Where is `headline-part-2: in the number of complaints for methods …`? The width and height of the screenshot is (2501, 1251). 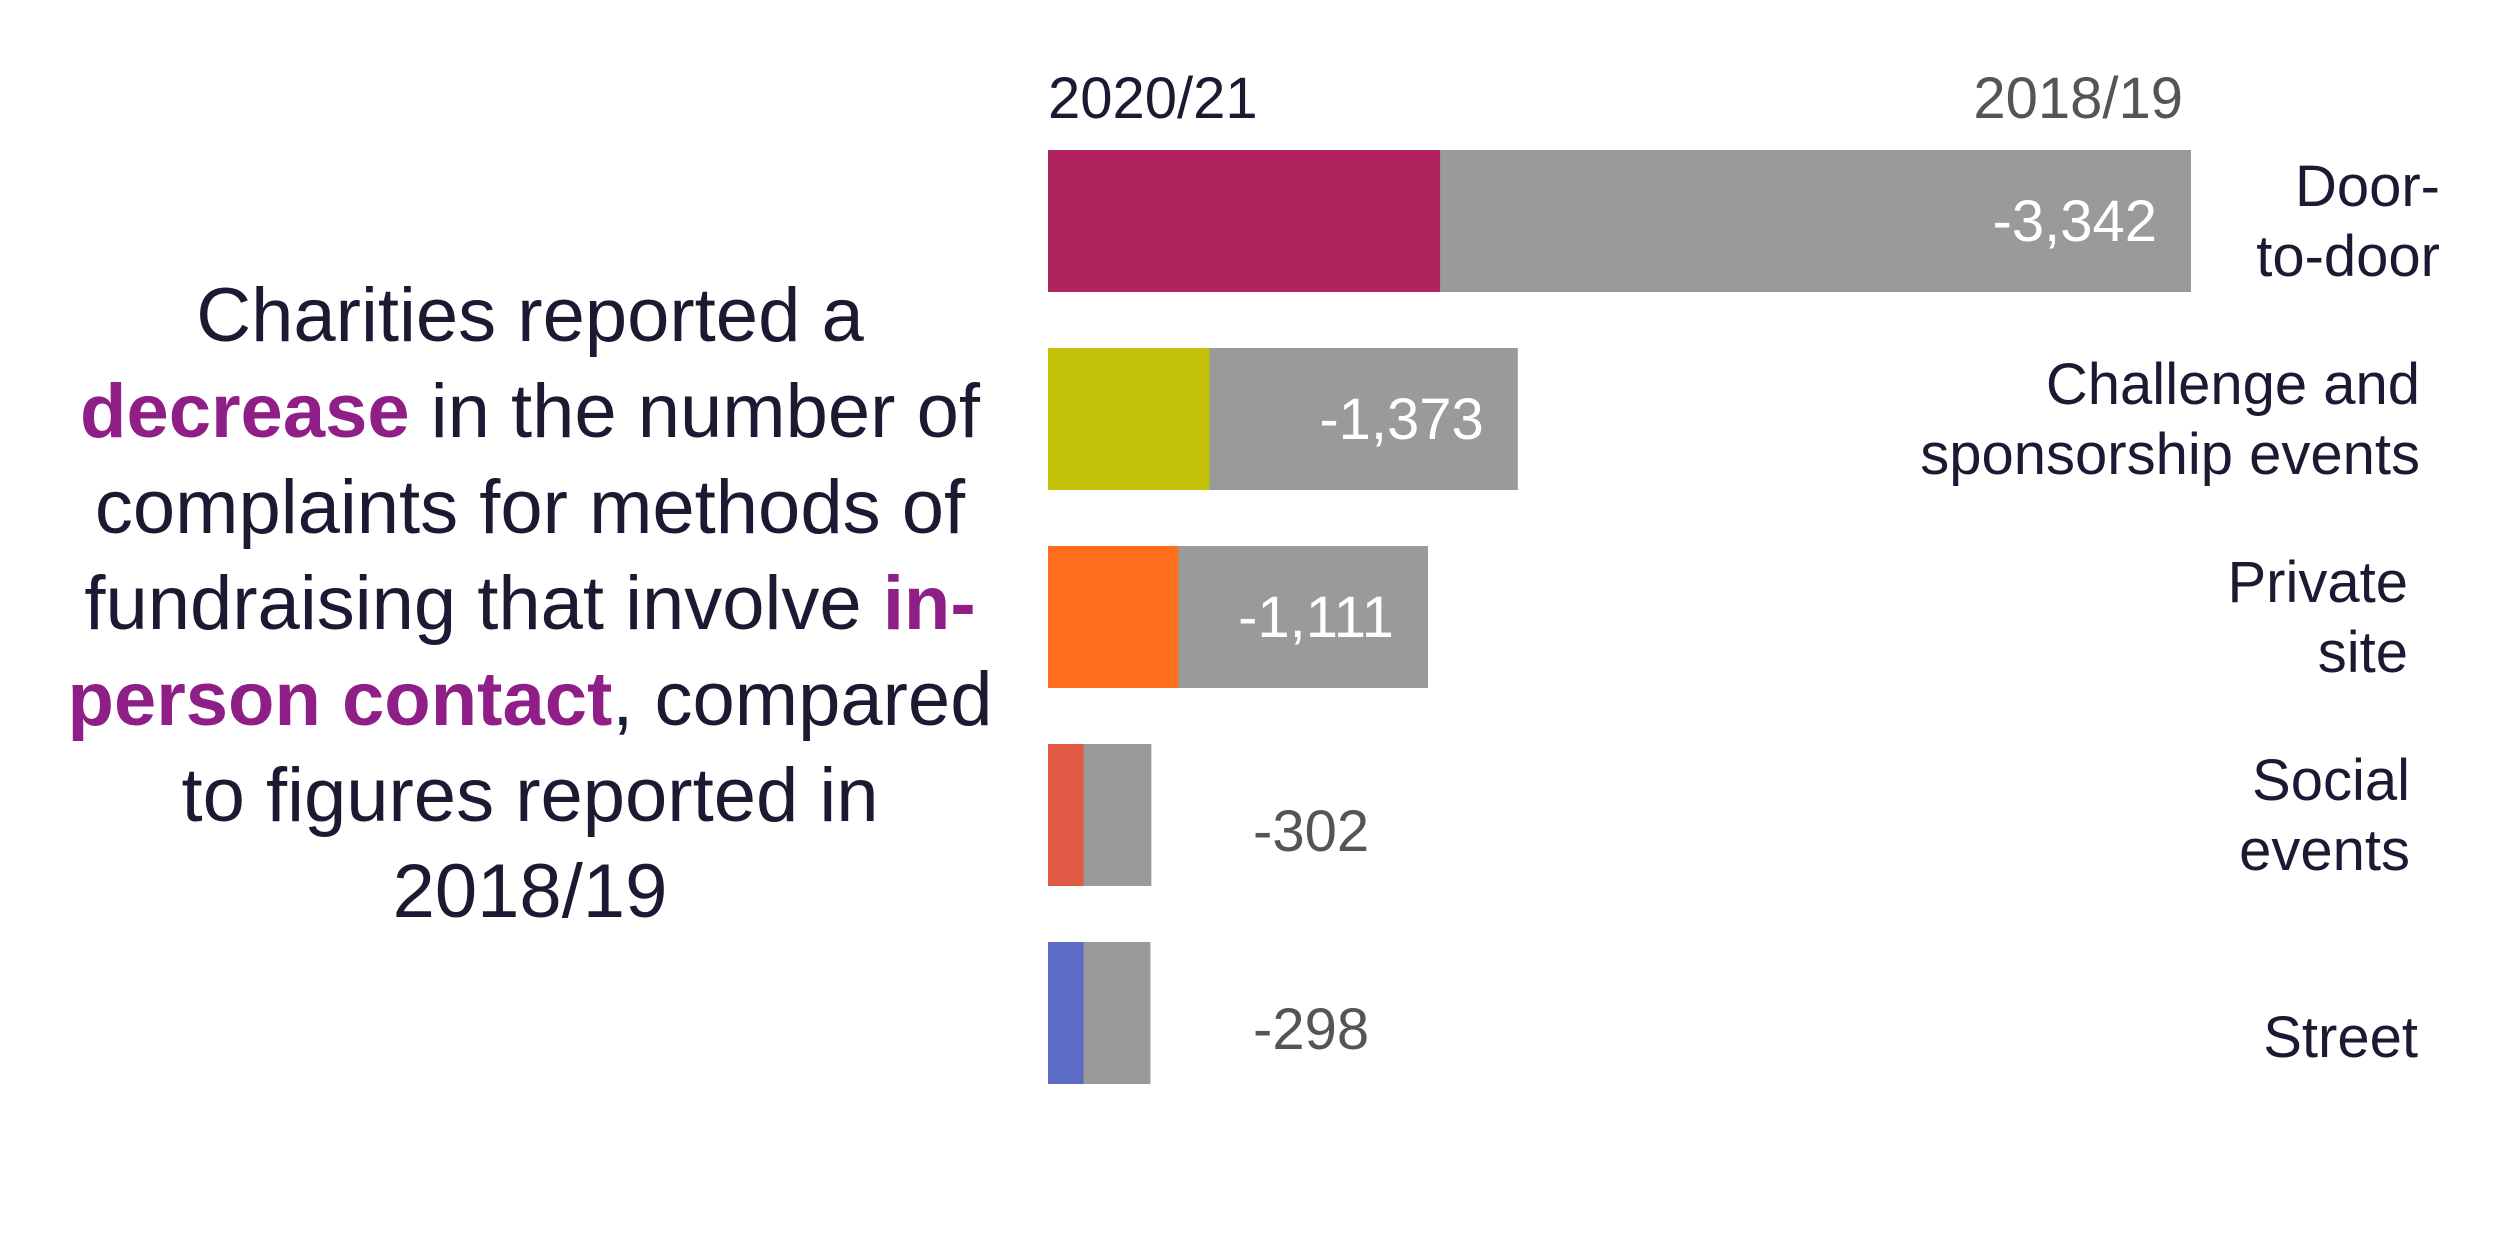 headline-part-2: in the number of complaints for methods … is located at coordinates (532, 507).